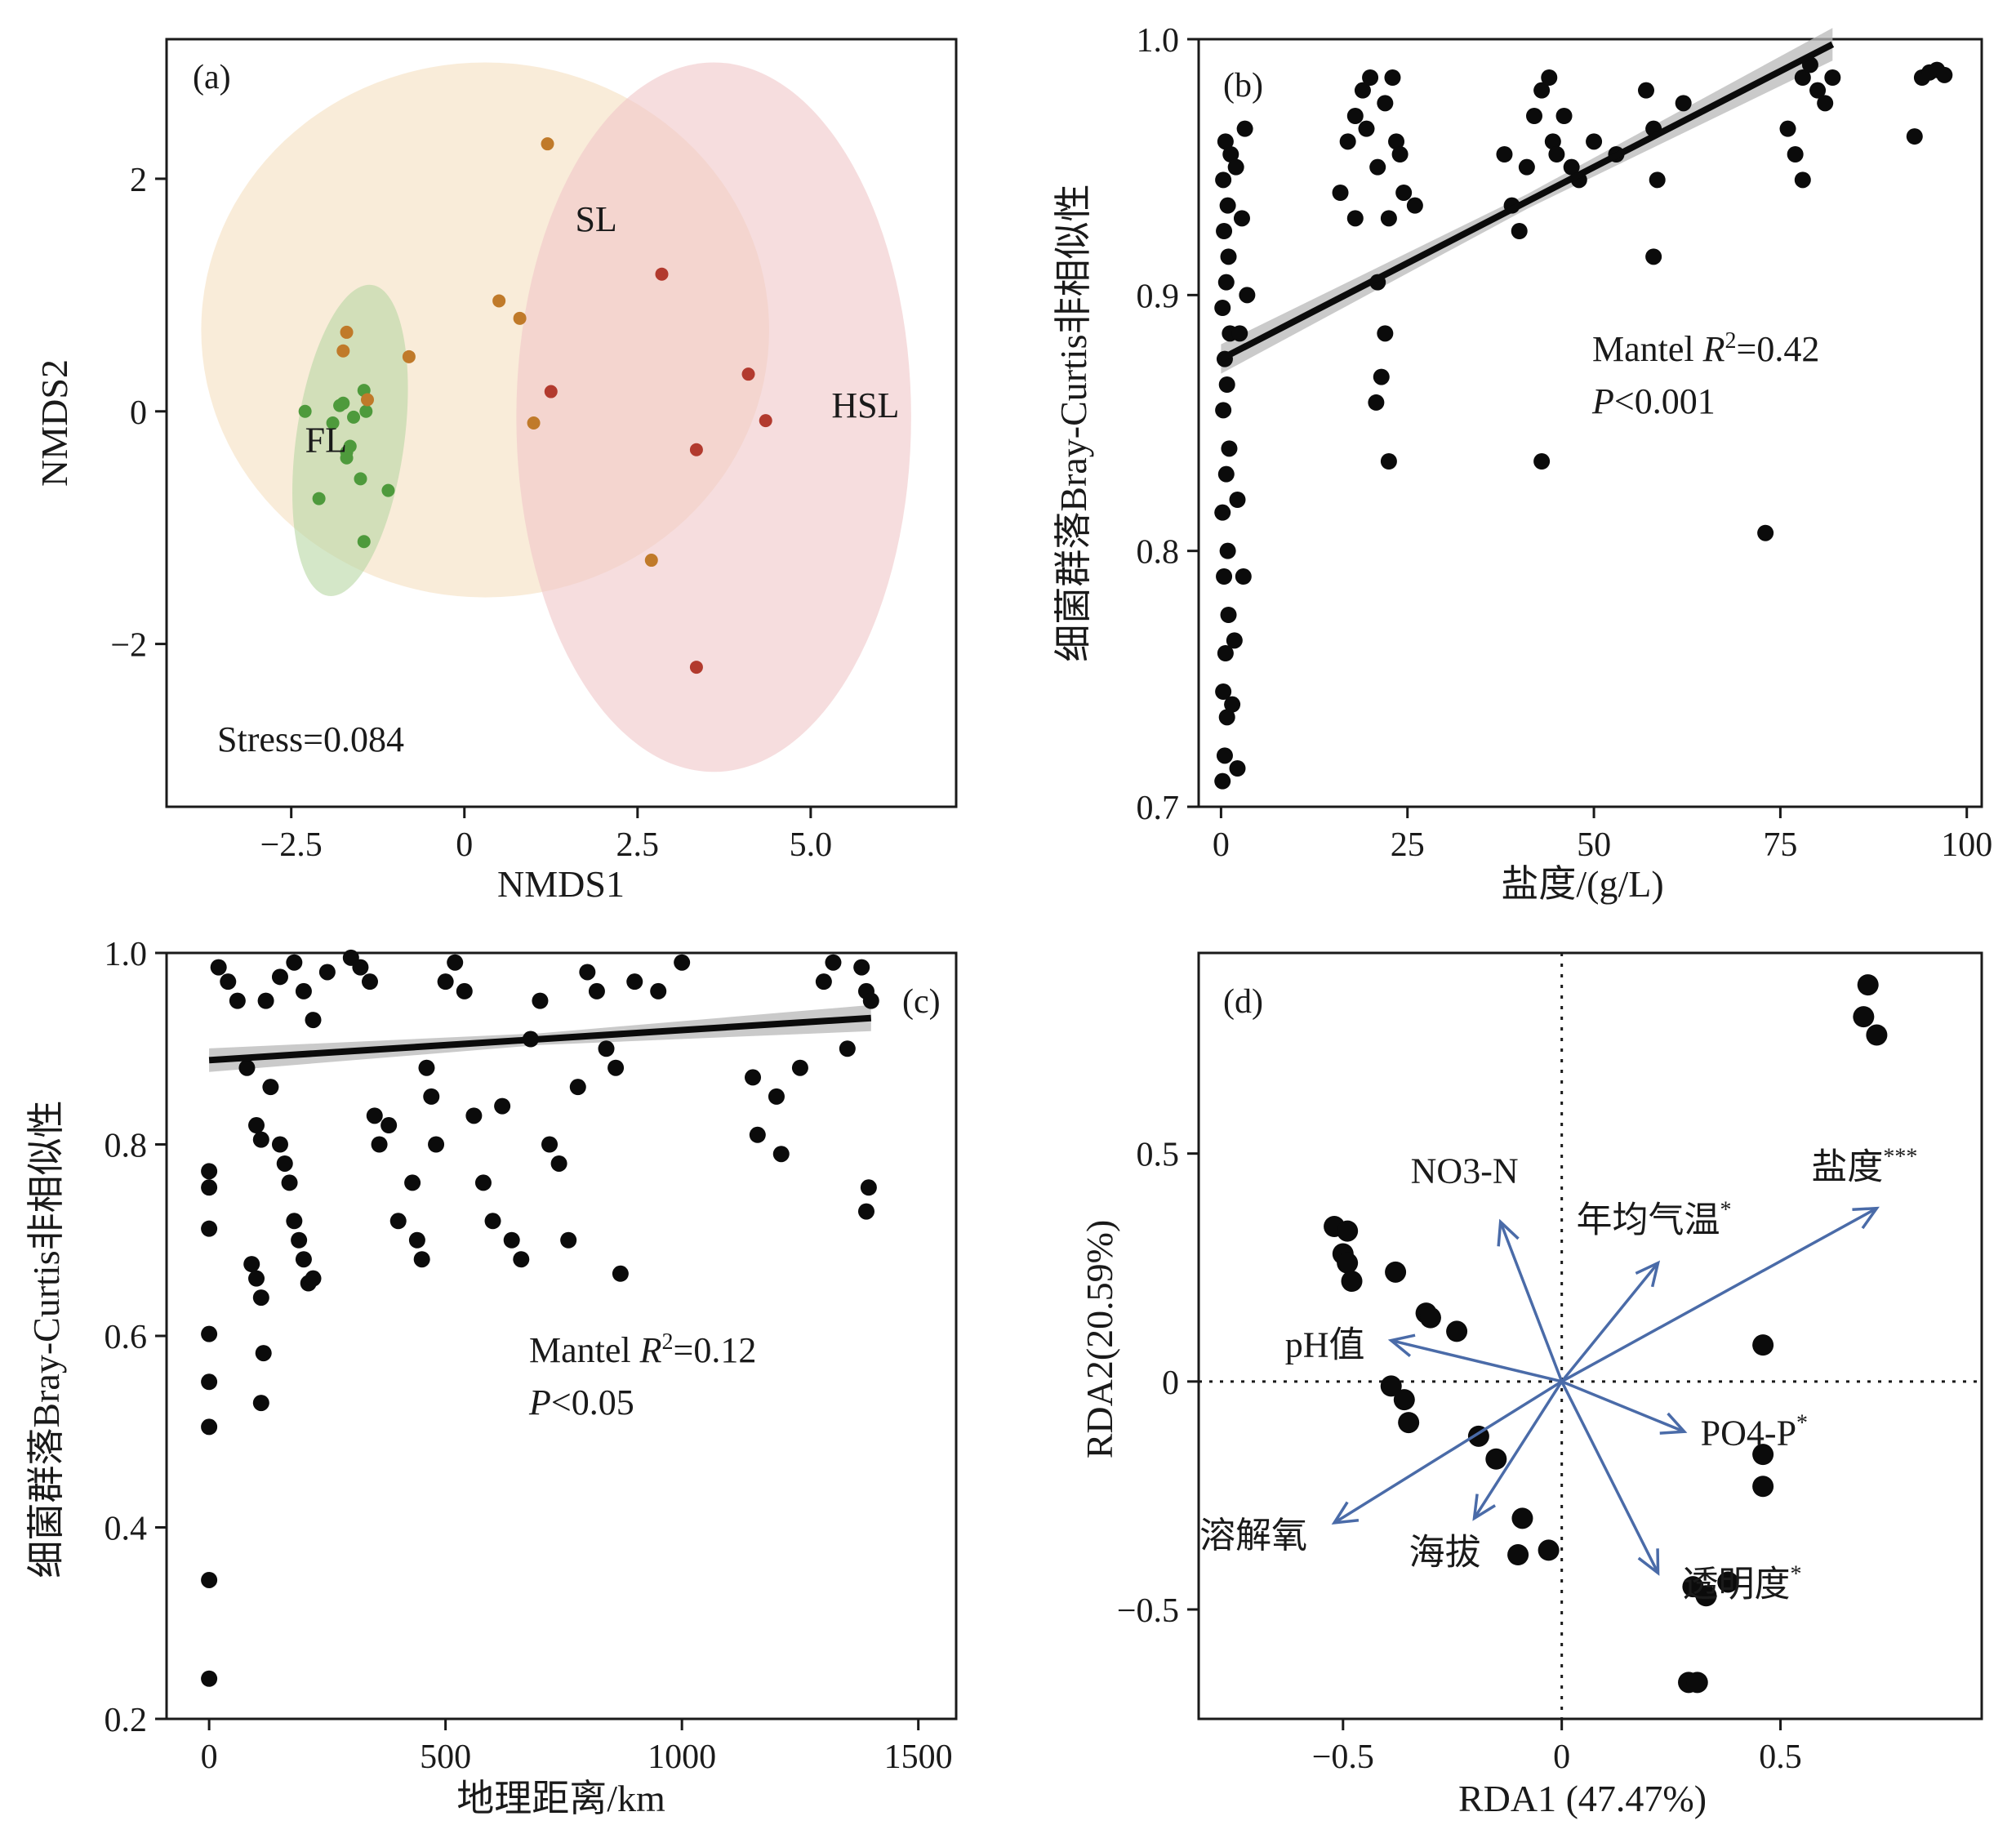 The width and height of the screenshot is (2016, 1843). I want to click on fl-point, so click(333, 423).